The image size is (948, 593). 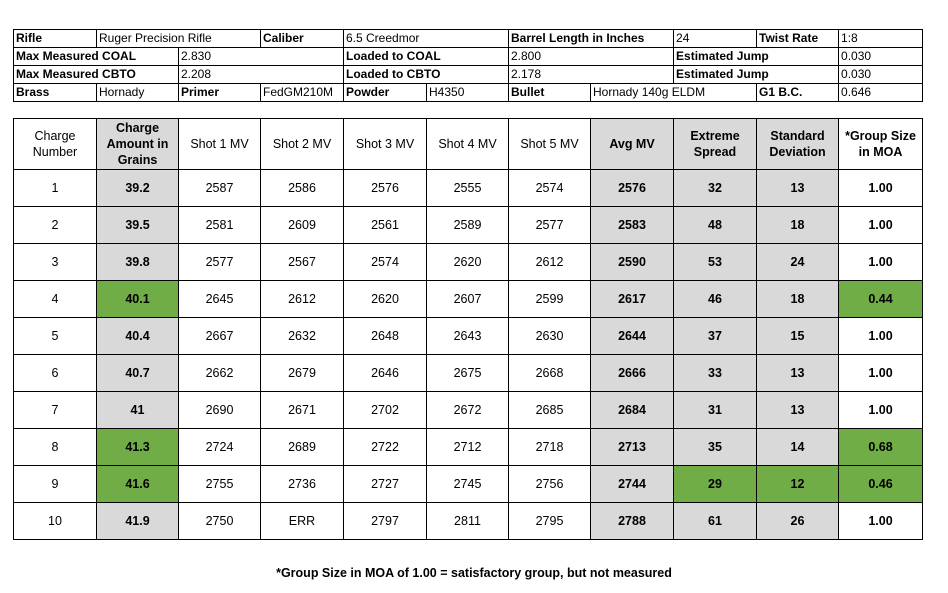 What do you see at coordinates (137, 336) in the screenshot?
I see `table-cell: 40.4` at bounding box center [137, 336].